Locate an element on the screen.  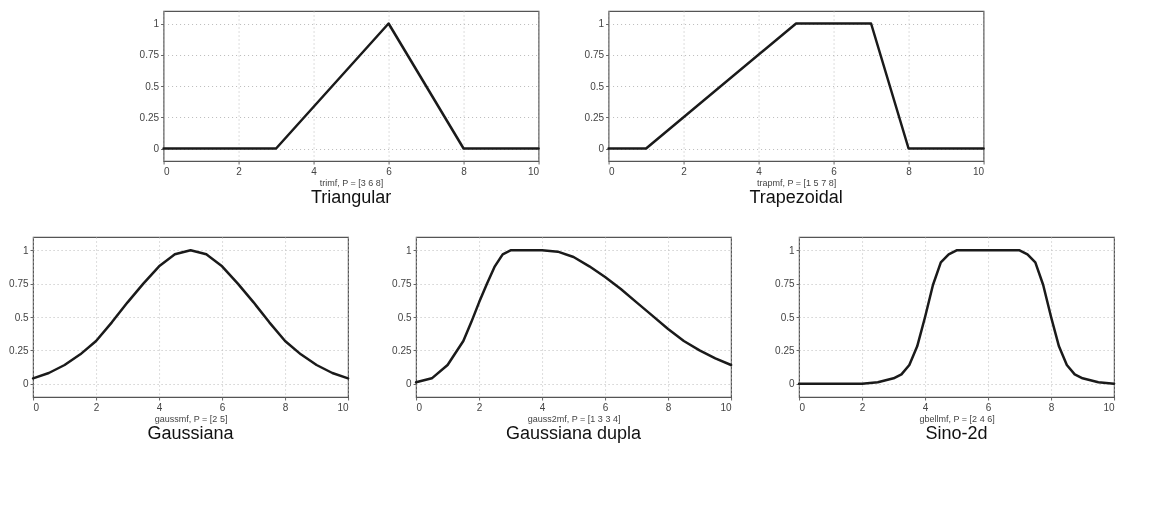
text: Gaussiana dupla is located at coordinates (574, 433).